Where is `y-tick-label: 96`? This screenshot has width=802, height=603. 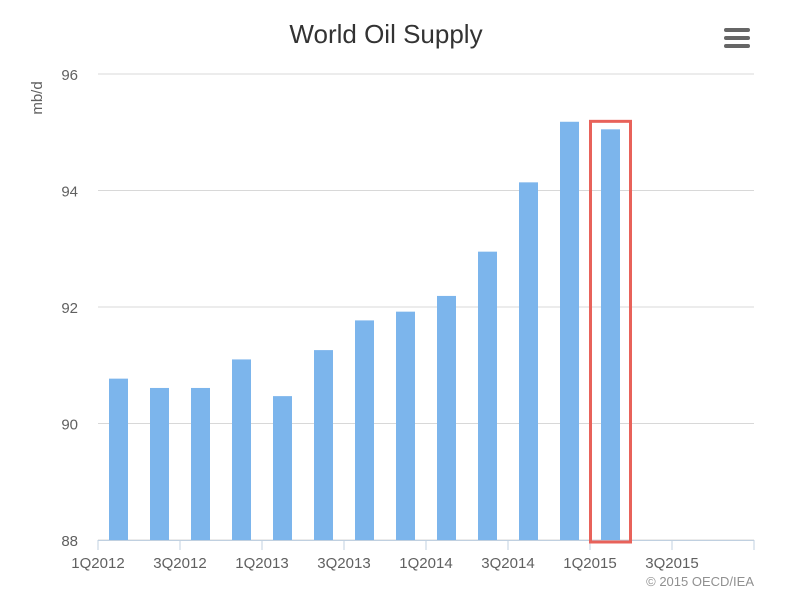
y-tick-label: 96 is located at coordinates (69, 75).